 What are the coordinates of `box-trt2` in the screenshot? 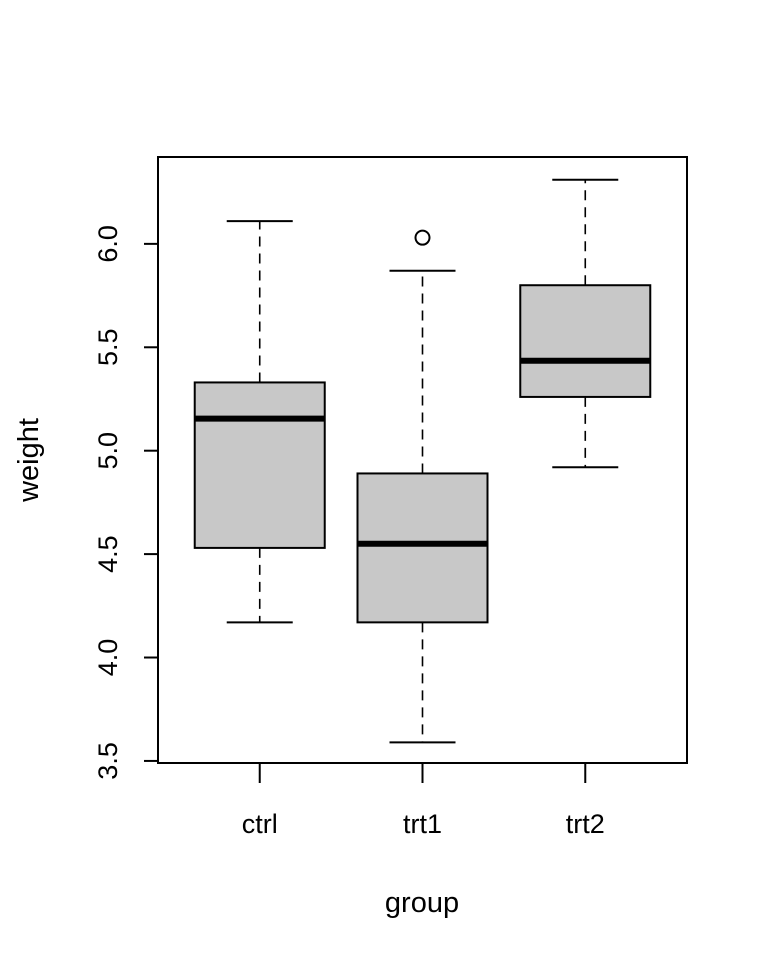 It's located at (585, 323).